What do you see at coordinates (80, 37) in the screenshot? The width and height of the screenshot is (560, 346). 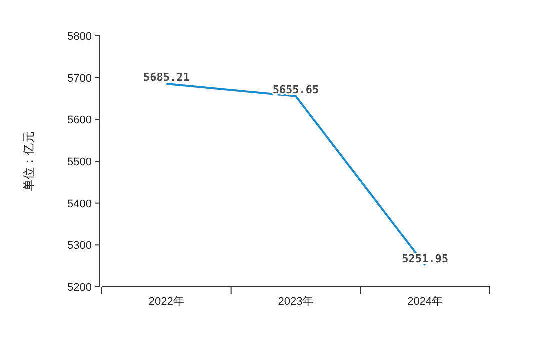 I see `y-tick-label: 5800` at bounding box center [80, 37].